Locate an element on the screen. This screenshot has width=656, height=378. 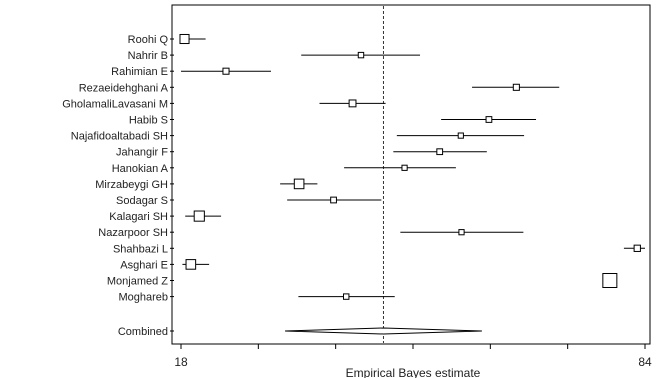
study-row: Rezaeidehghani A is located at coordinates (319, 88).